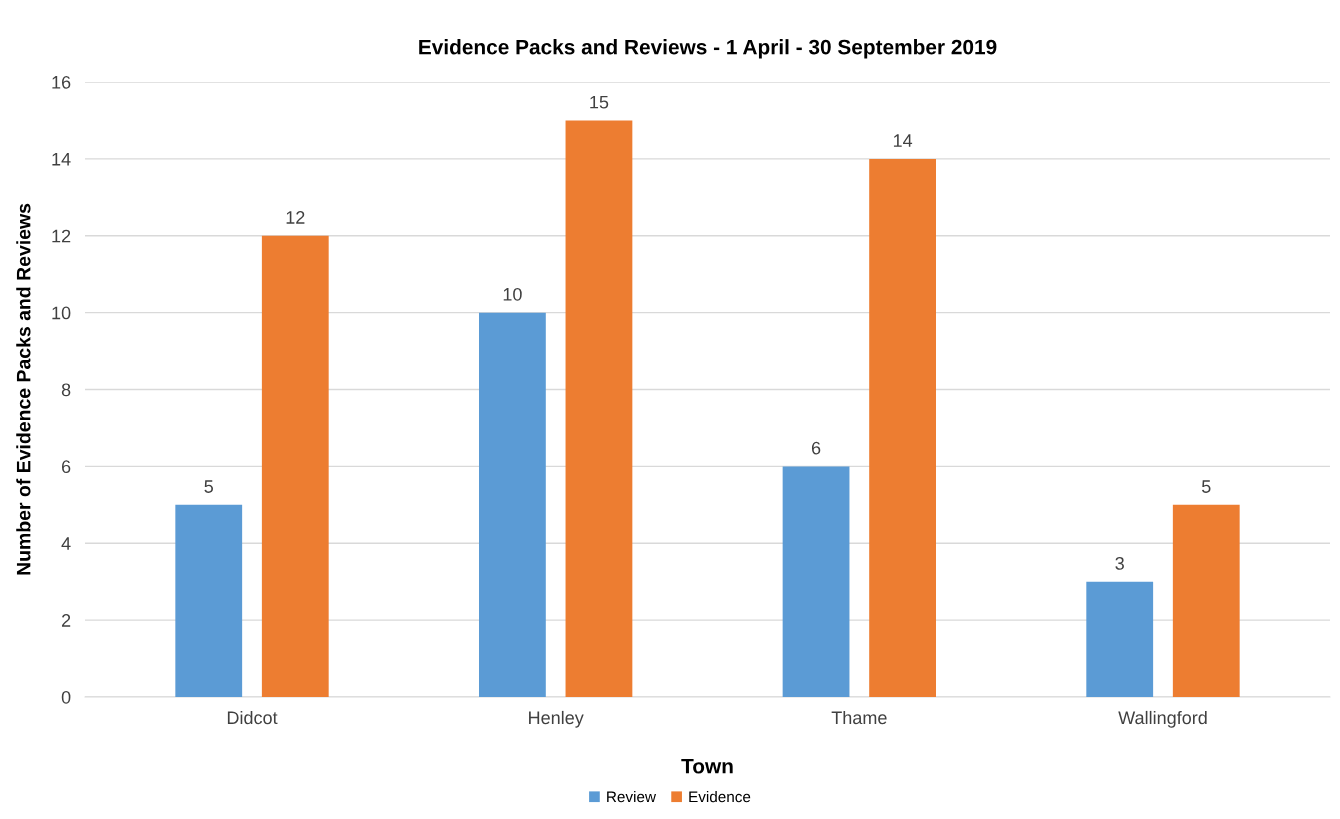  Describe the element at coordinates (708, 49) in the screenshot. I see `chart-title: Evidence Packs and Reviews - 1 April - 30 September 2019` at that location.